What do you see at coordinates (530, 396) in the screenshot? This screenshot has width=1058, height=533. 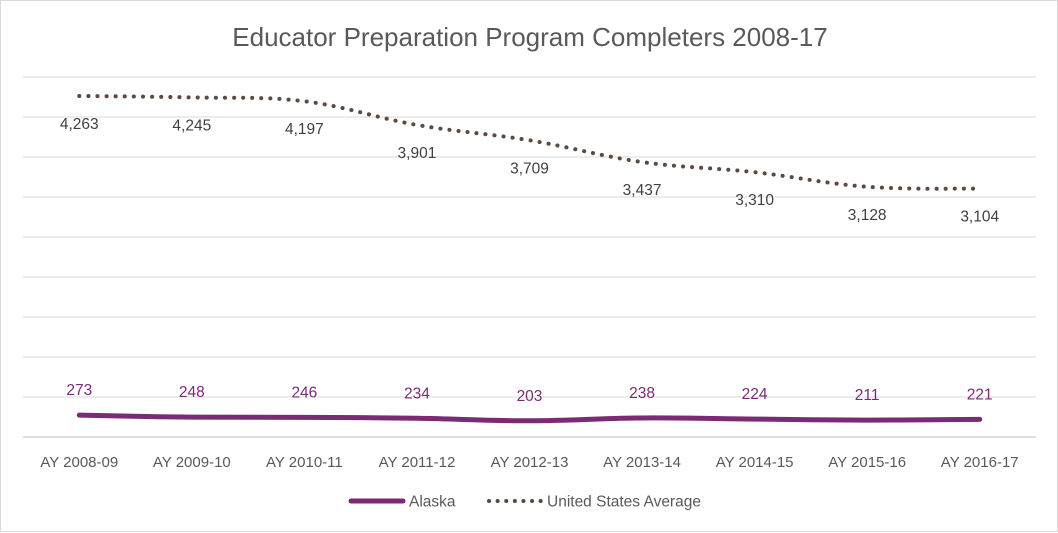 I see `data-label: 203` at bounding box center [530, 396].